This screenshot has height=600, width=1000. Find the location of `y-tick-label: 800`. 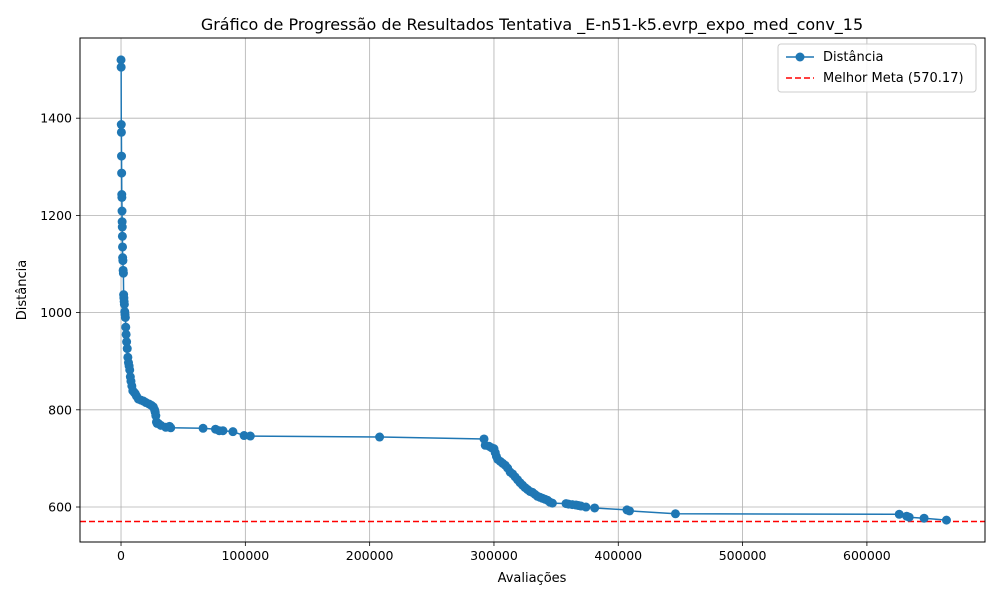

y-tick-label: 800 is located at coordinates (60, 409).